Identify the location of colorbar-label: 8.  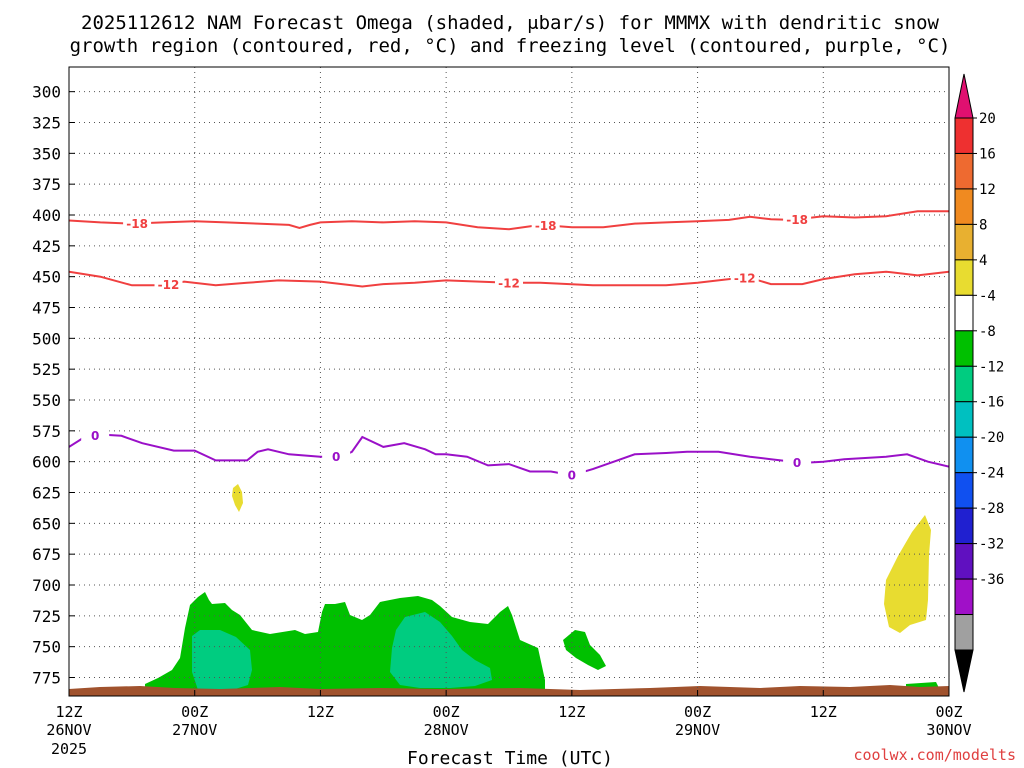
(983, 225).